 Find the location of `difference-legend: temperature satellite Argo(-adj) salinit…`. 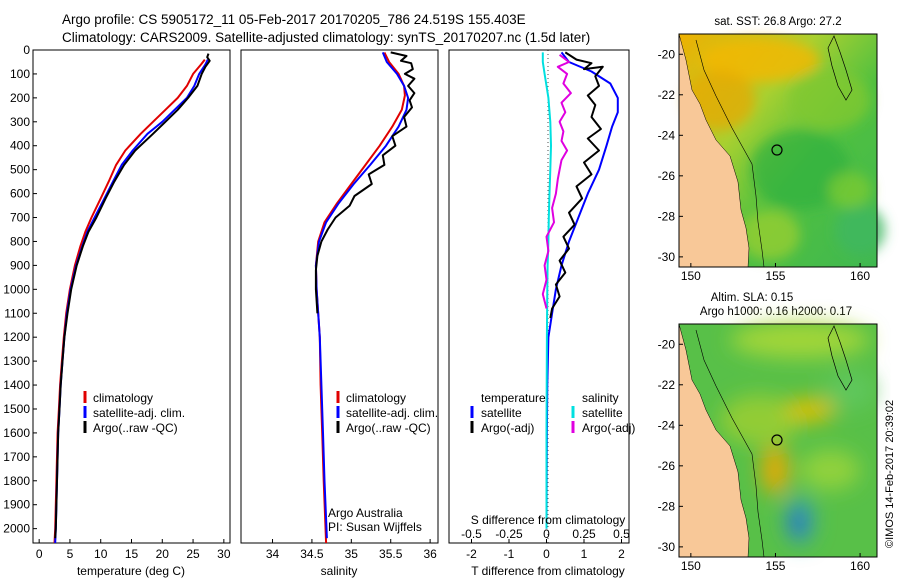

difference-legend: temperature satellite Argo(-adj) salinit… is located at coordinates (552, 413).